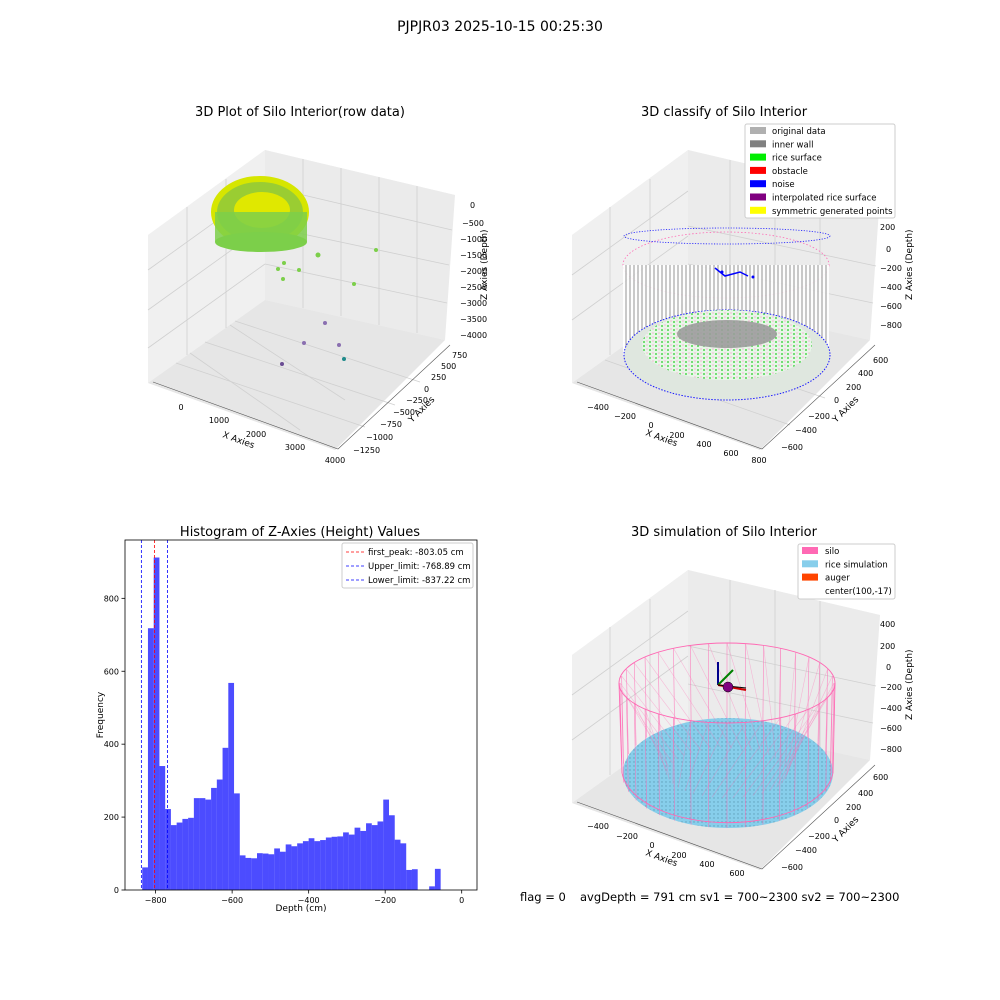  Describe the element at coordinates (426, 389) in the screenshot. I see `panel1-y-tick: 0` at that location.